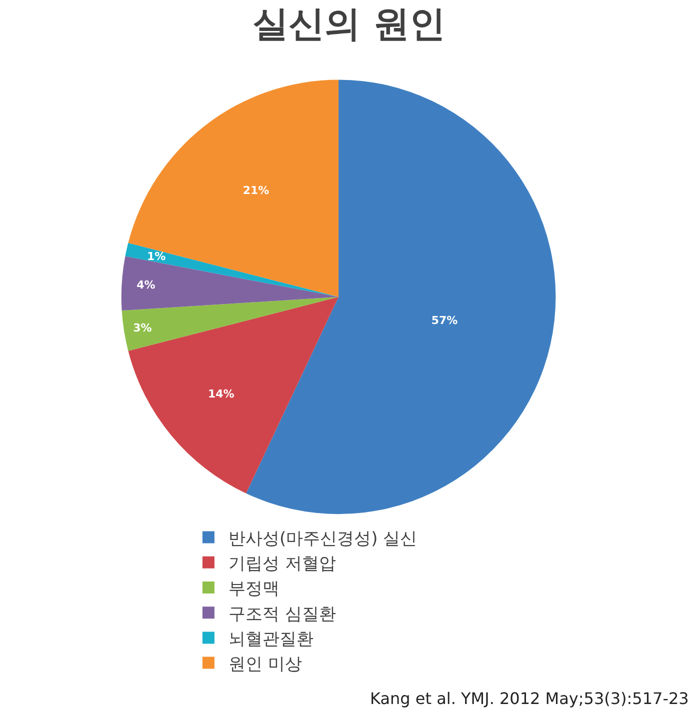 The width and height of the screenshot is (698, 712). I want to click on legend-label: 기립성 저혈압, so click(282, 564).